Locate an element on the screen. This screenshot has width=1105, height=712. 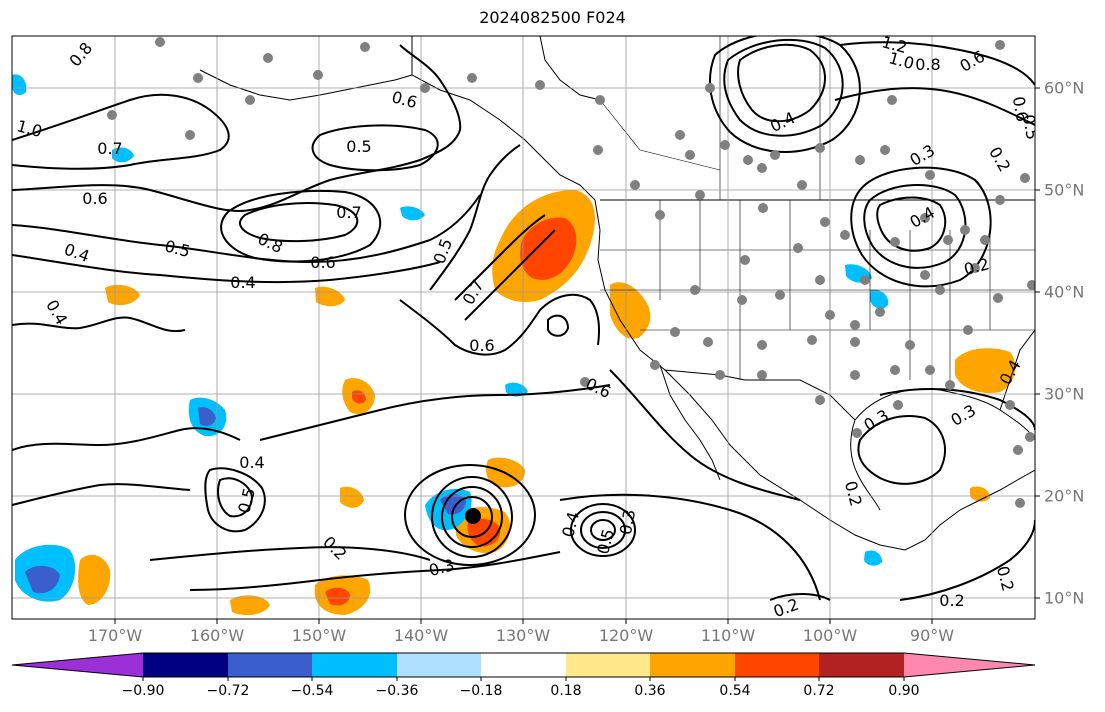
us-mexico-border is located at coordinates (760, 395).